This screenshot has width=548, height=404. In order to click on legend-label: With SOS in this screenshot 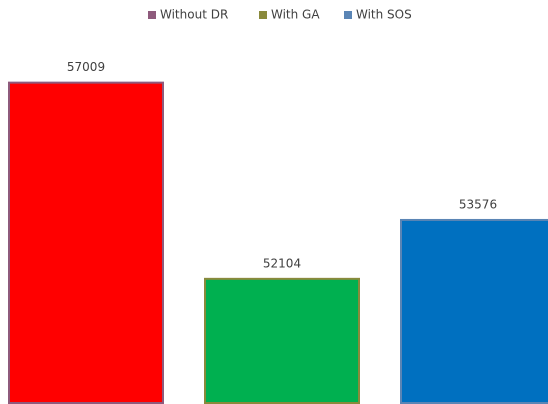, I will do `click(384, 15)`.